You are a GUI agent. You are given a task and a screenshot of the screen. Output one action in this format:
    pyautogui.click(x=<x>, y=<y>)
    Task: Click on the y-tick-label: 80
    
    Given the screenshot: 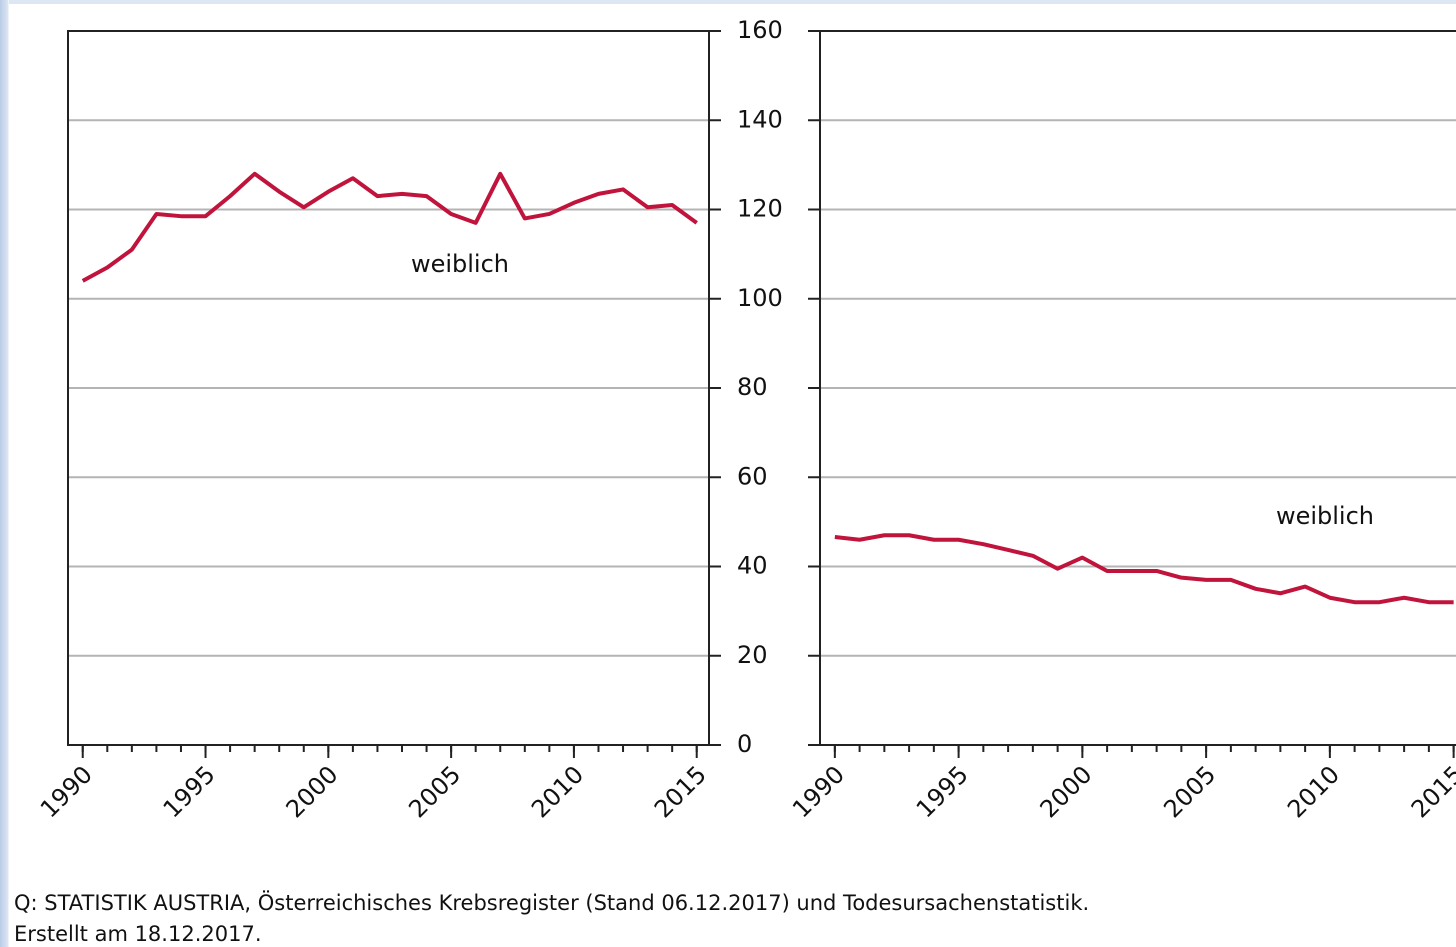 What is the action you would take?
    pyautogui.click(x=752, y=387)
    